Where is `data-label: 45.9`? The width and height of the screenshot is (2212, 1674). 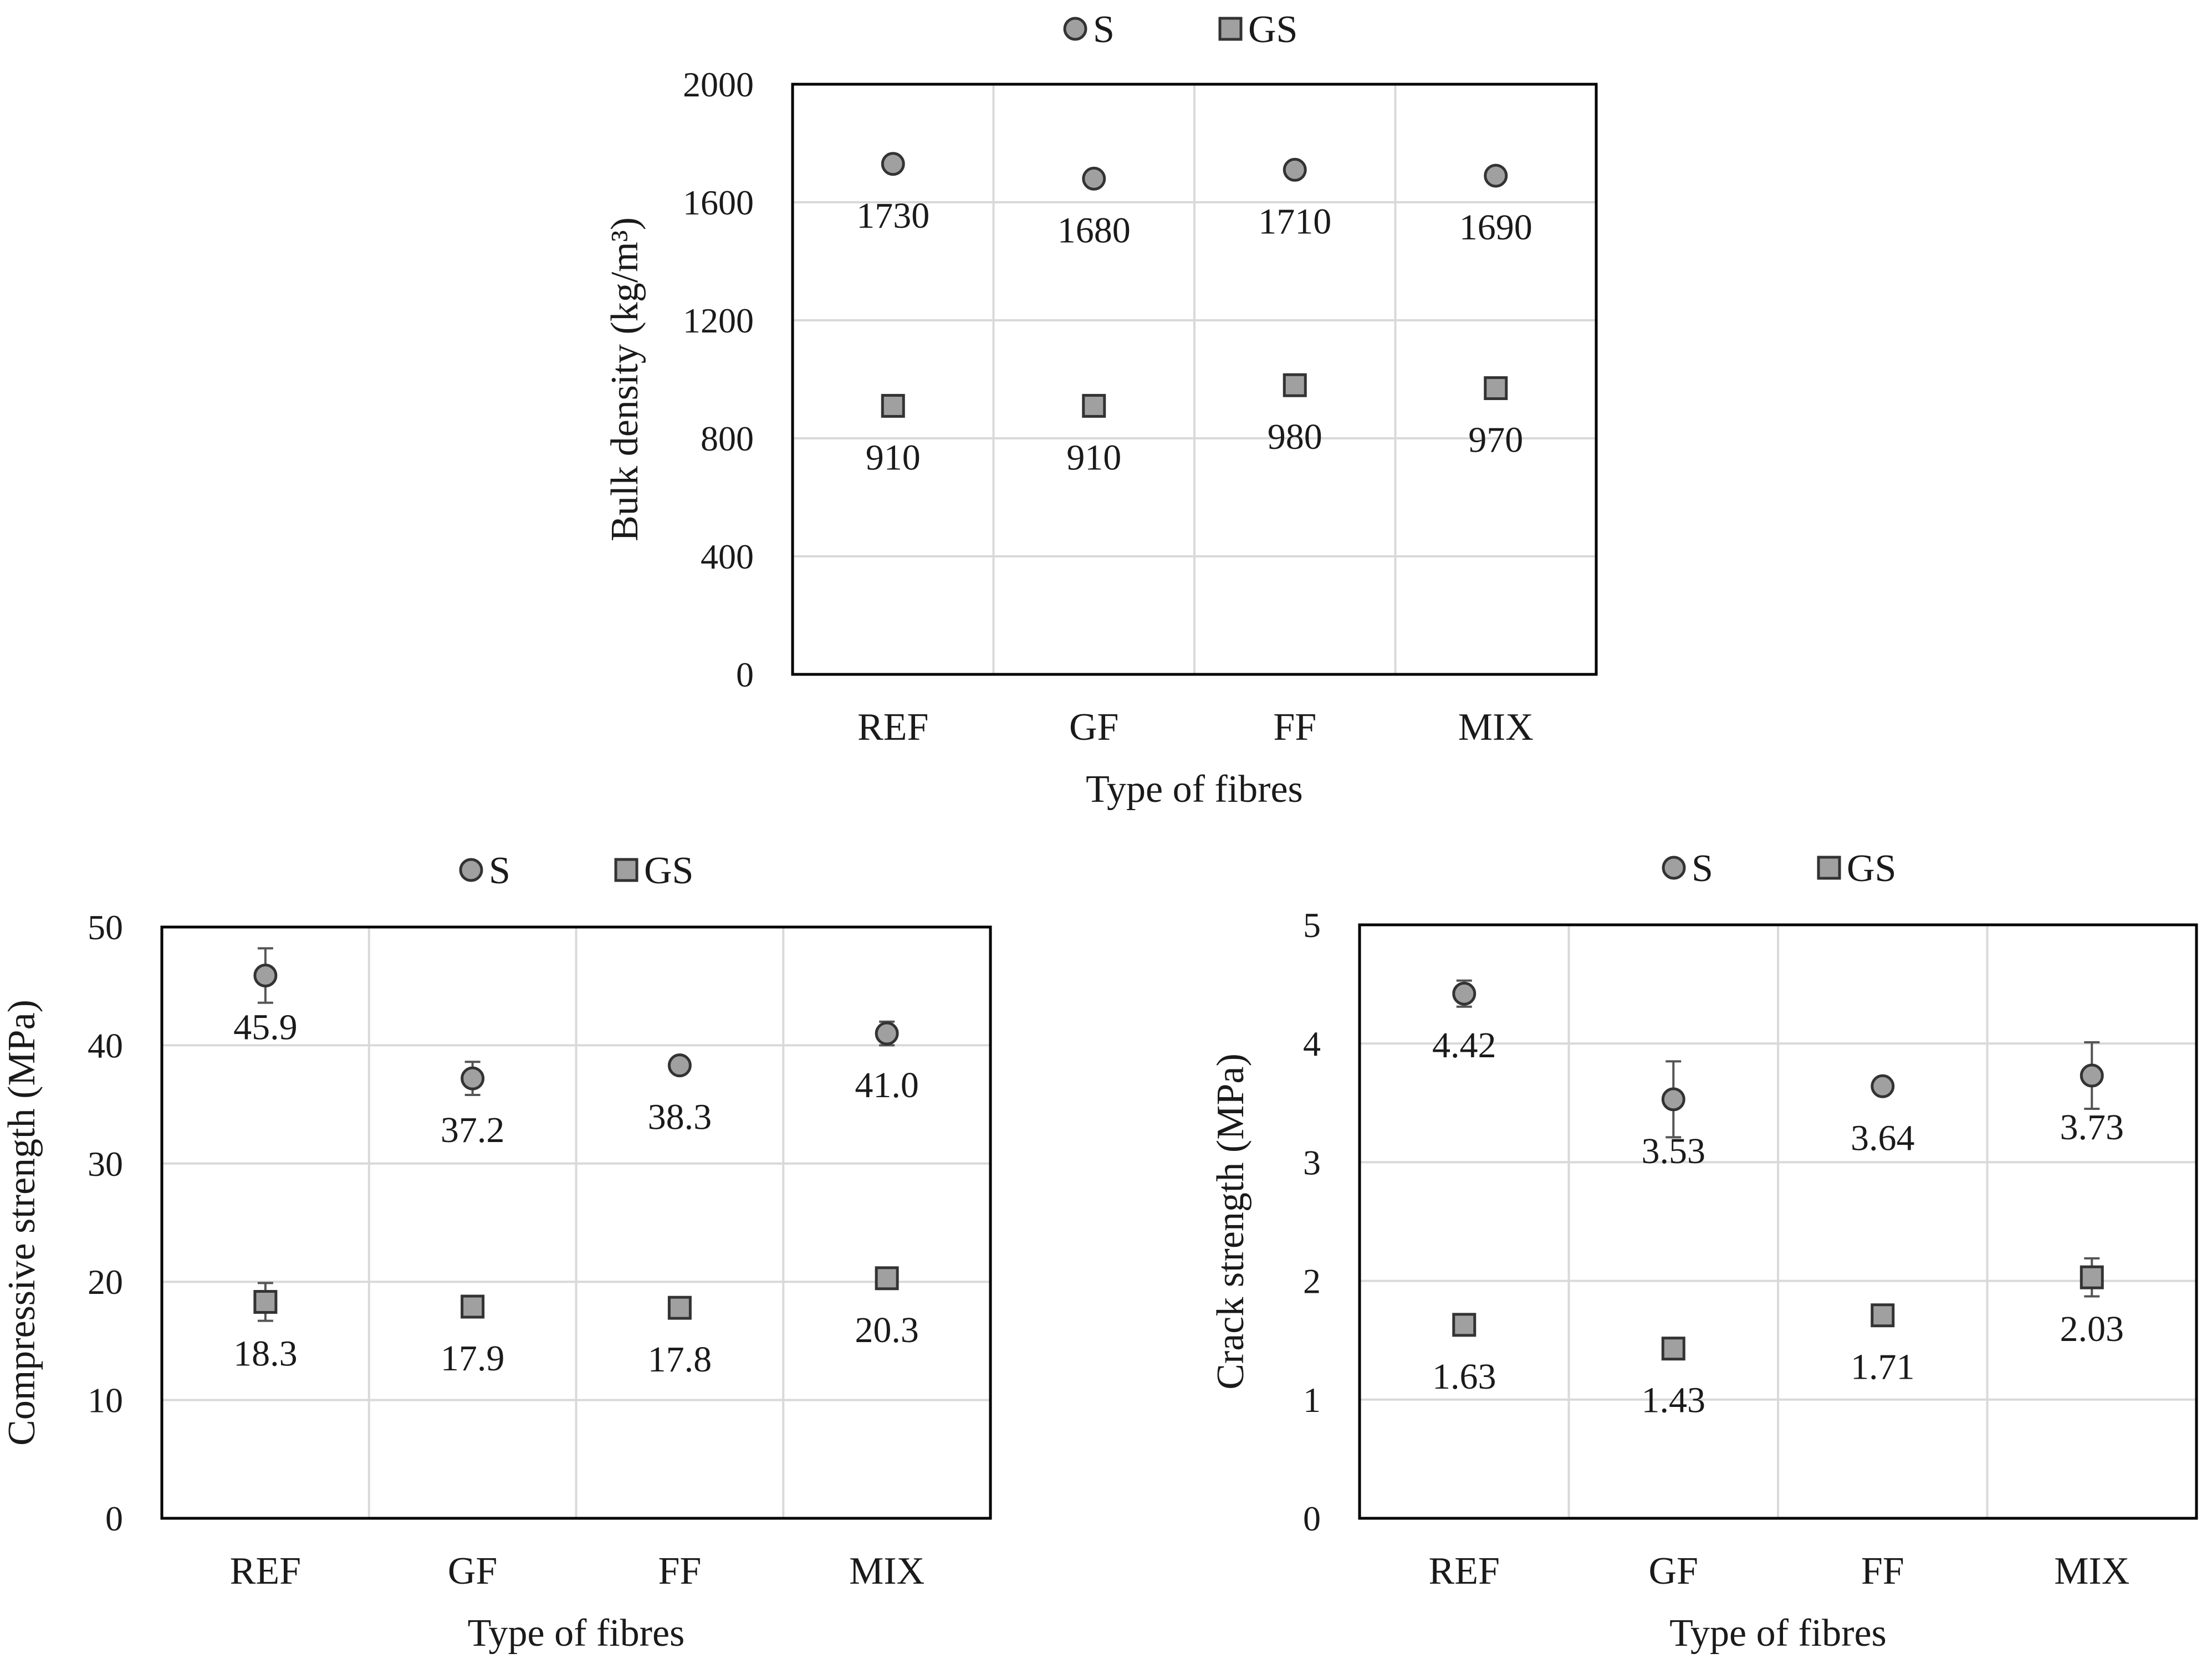
data-label: 45.9 is located at coordinates (265, 1027).